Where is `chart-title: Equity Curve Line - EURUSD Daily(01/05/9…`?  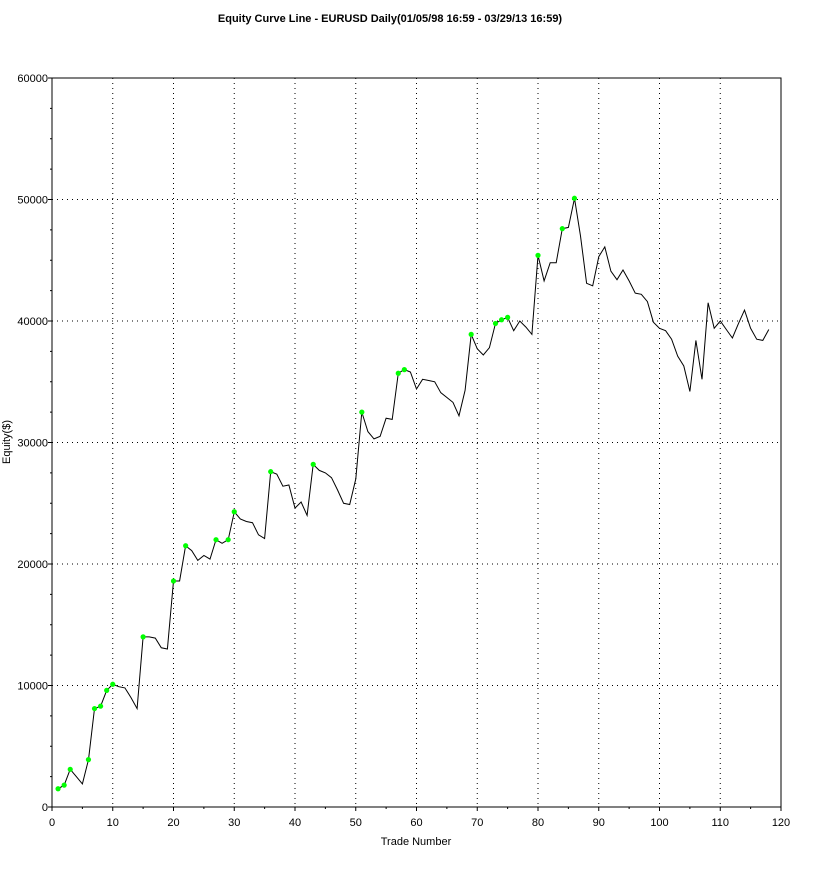 chart-title: Equity Curve Line - EURUSD Daily(01/05/9… is located at coordinates (390, 19).